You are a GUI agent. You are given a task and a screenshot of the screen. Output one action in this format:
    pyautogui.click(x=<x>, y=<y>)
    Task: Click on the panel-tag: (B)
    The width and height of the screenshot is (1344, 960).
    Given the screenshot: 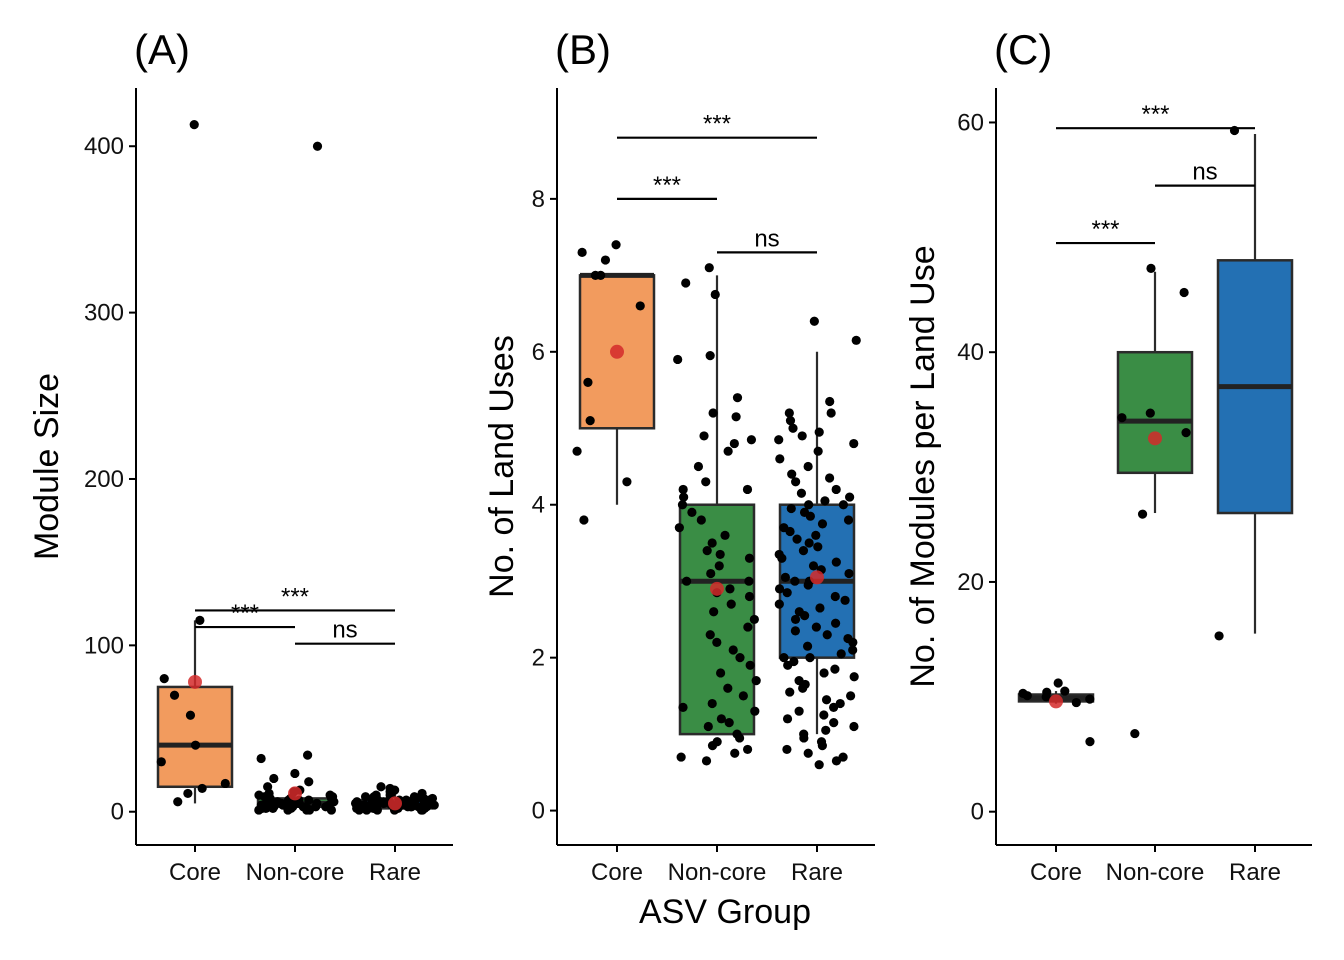 What is the action you would take?
    pyautogui.click(x=583, y=49)
    